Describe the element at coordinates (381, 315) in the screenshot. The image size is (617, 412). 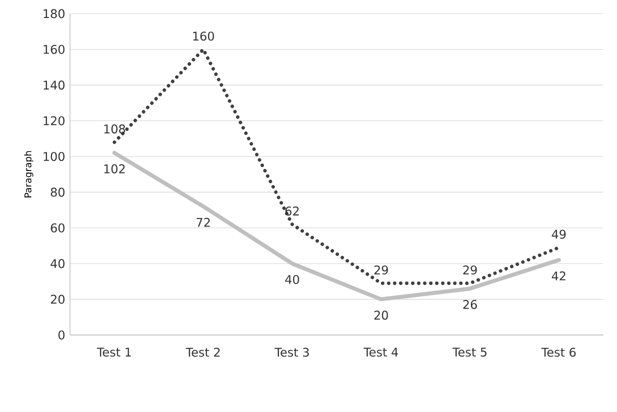
I see `data-label: 20` at that location.